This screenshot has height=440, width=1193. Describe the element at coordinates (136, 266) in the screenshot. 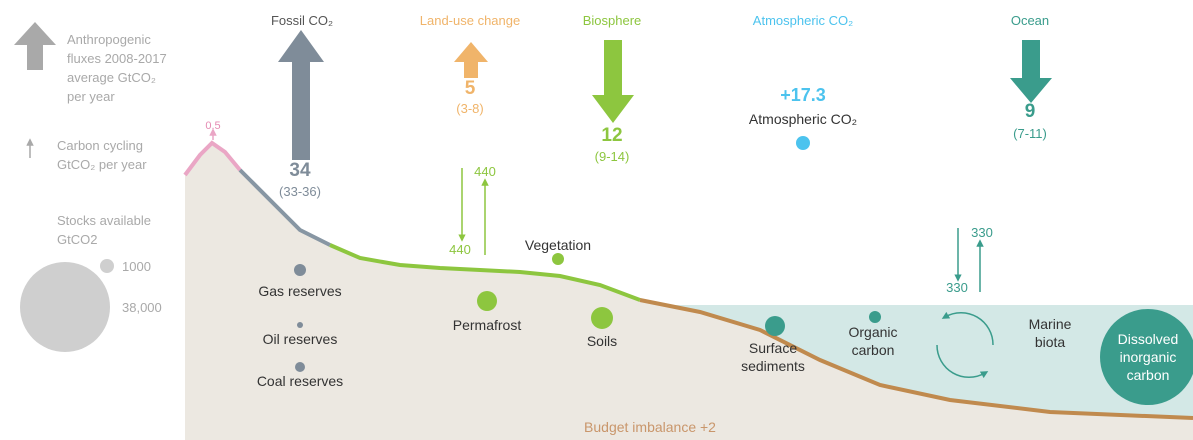

I see `legend-text: 1000` at that location.